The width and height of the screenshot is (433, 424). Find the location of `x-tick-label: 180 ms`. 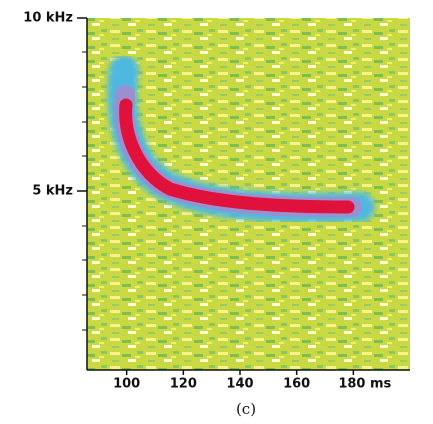

x-tick-label: 180 ms is located at coordinates (364, 384).